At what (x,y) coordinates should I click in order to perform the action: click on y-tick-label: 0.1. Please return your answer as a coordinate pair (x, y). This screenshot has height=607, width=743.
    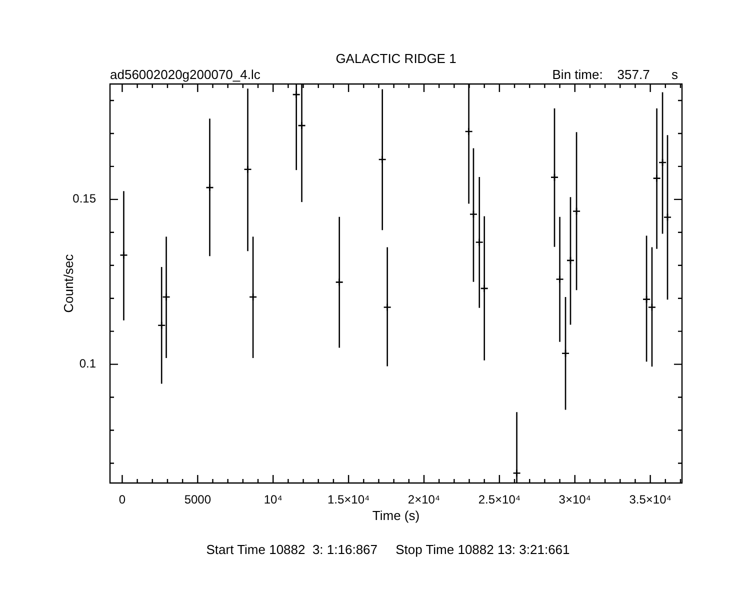
    Looking at the image, I should click on (87, 363).